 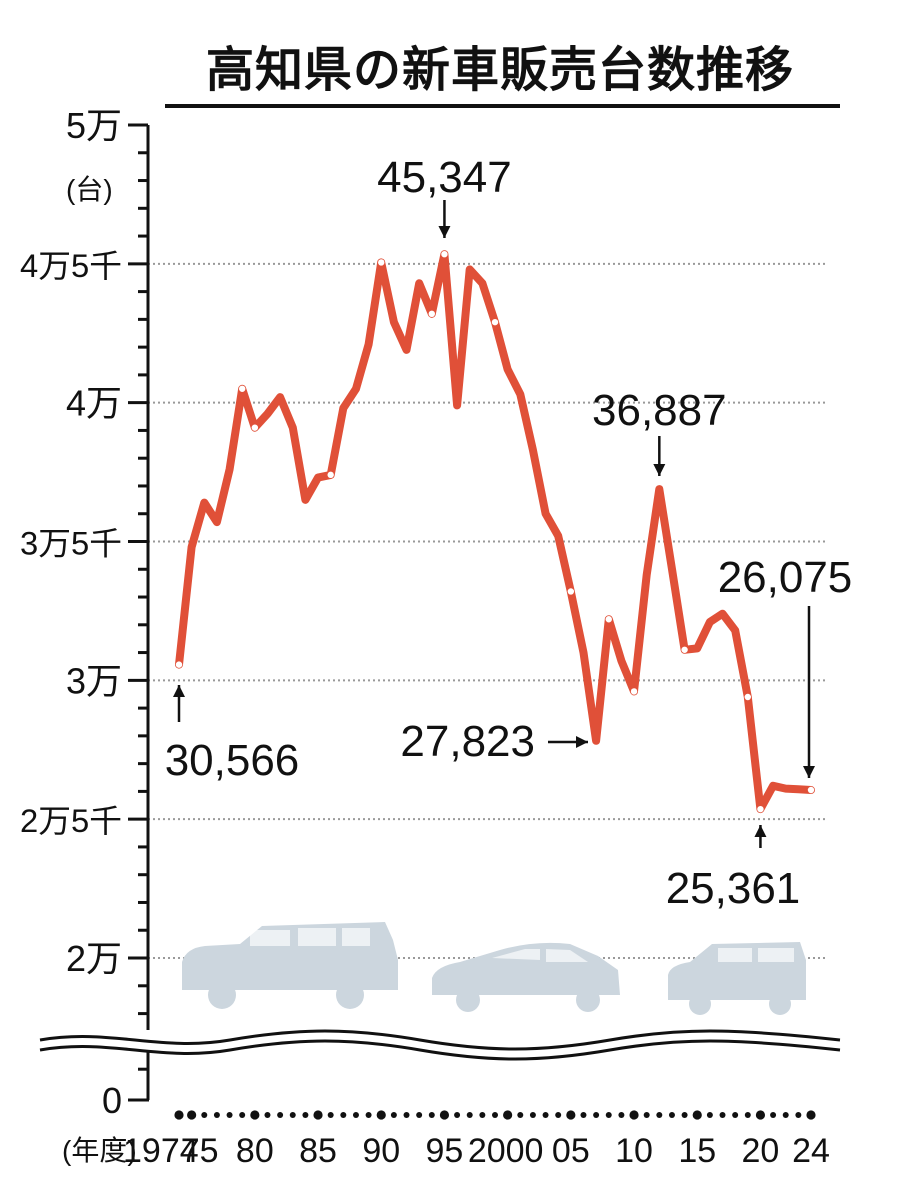 I want to click on annotation-2008-low: 27,823, so click(x=467, y=741).